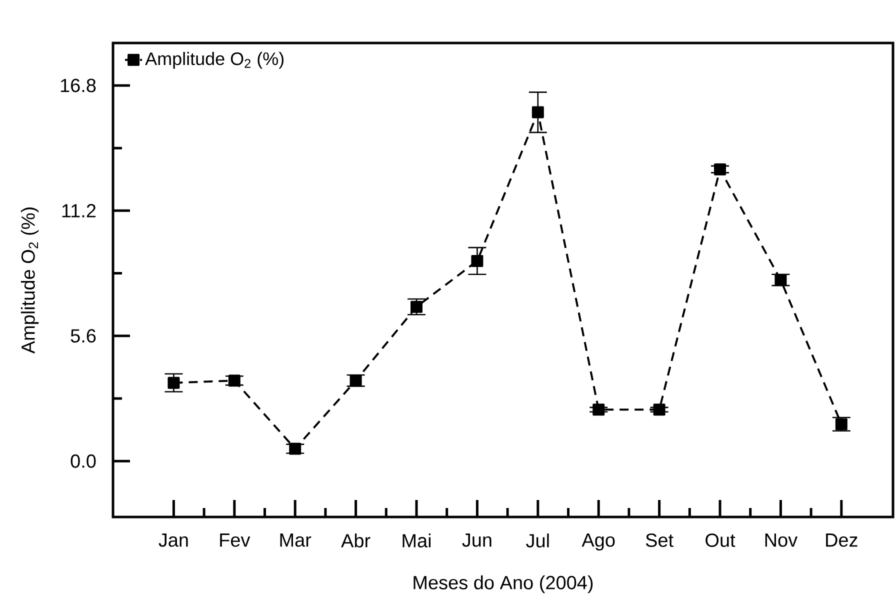 Image resolution: width=896 pixels, height=612 pixels. Describe the element at coordinates (355, 541) in the screenshot. I see `x-tick-label: Abr` at that location.